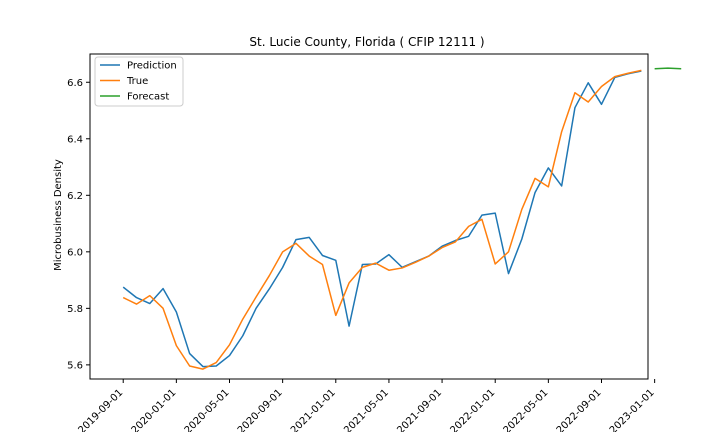  I want to click on x-tick-label: 2021-01-01, so click(313, 409).